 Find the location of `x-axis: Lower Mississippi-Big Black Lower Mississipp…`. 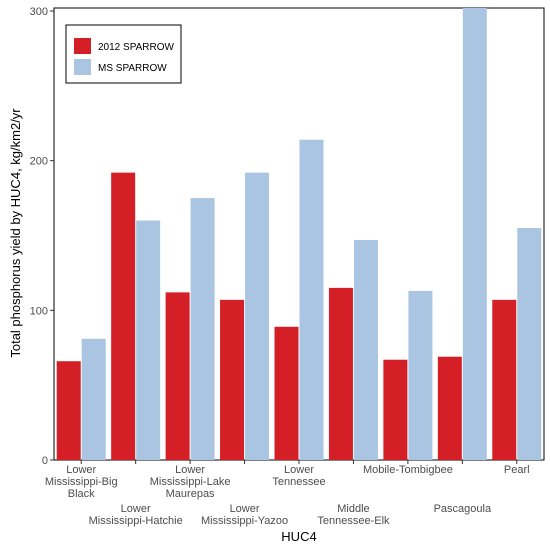

x-axis: Lower Mississippi-Big Black Lower Mississipp… is located at coordinates (287, 493).